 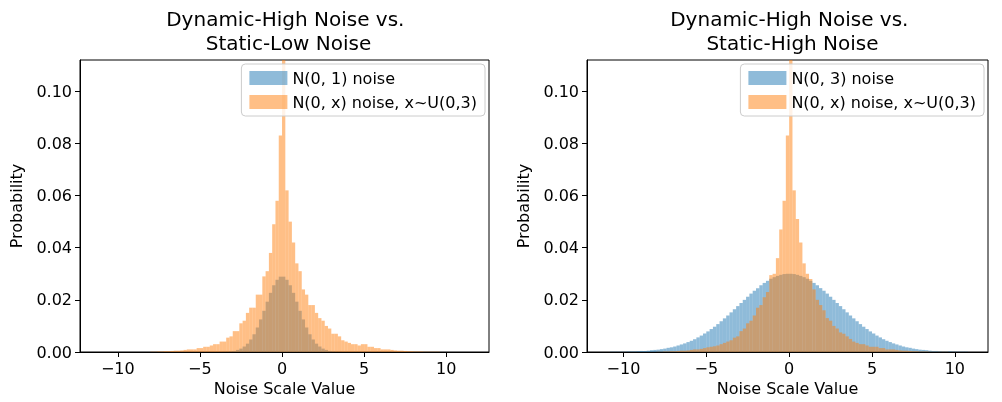 I want to click on chart-title: Dynamic-High Noise vs. Static-High Noise, so click(x=792, y=31).